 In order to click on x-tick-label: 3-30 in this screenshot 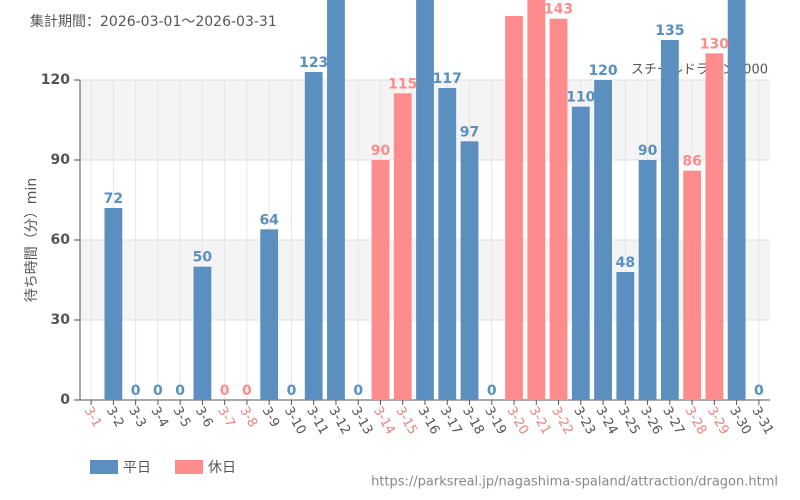, I will do `click(740, 420)`.